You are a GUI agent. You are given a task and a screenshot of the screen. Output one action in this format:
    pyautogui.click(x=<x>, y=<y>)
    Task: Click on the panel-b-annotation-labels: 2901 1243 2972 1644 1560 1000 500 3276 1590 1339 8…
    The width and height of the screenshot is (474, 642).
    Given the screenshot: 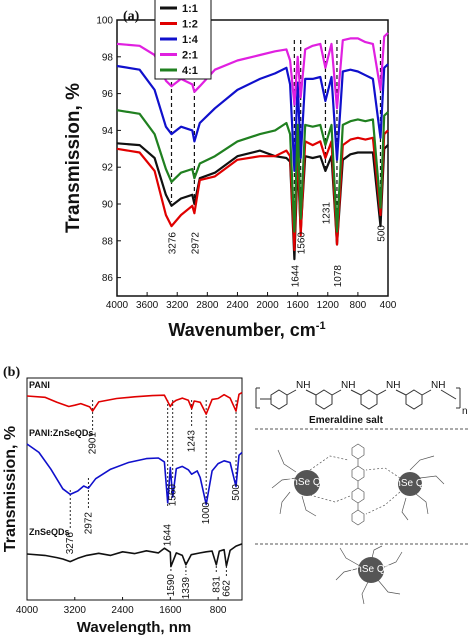 What is the action you would take?
    pyautogui.click(x=153, y=515)
    